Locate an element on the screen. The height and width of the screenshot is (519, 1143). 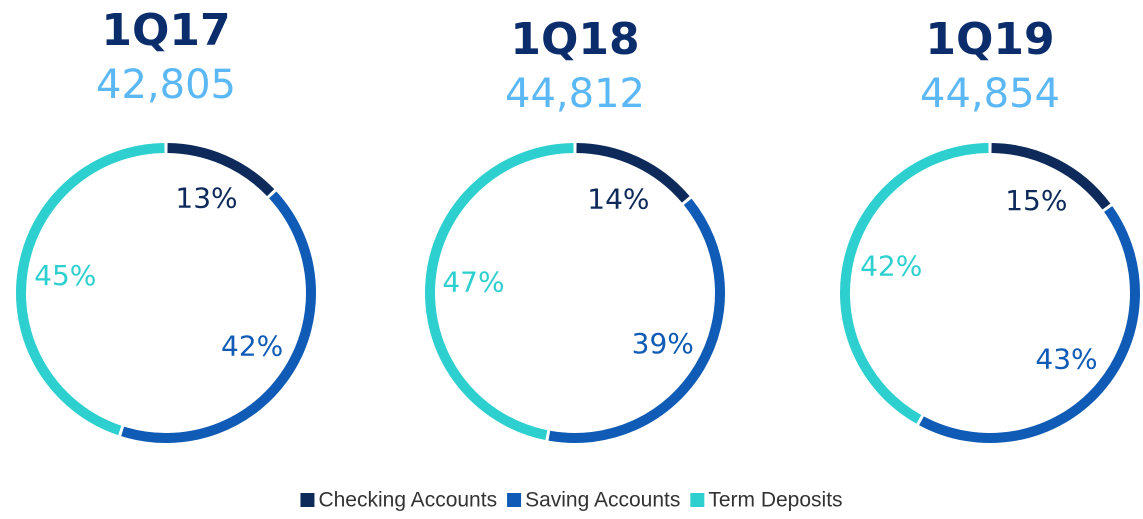
data-label: 43% is located at coordinates (1066, 358).